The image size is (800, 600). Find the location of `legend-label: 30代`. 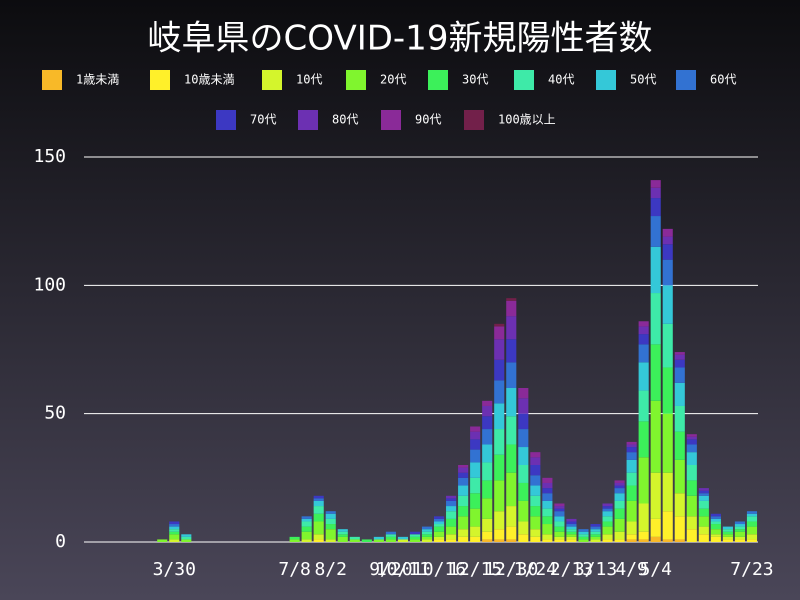

legend-label: 30代 is located at coordinates (475, 80).